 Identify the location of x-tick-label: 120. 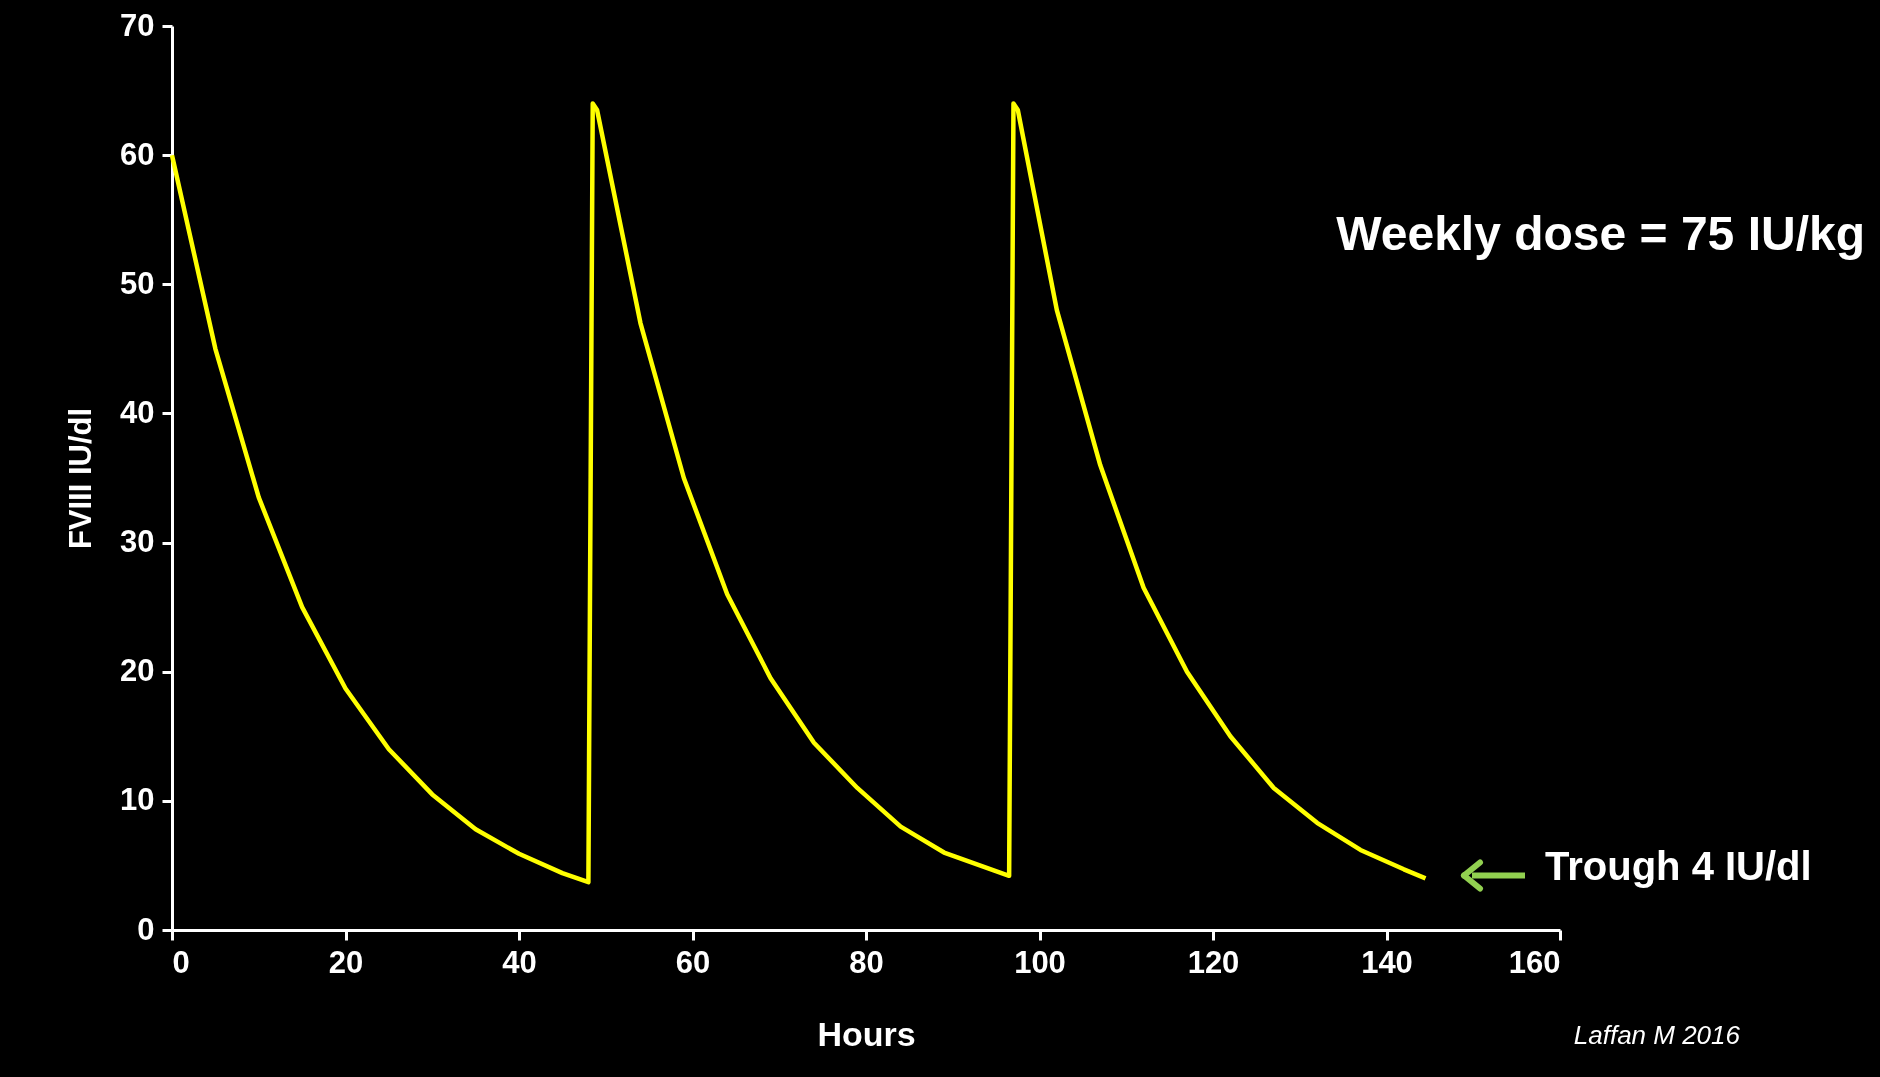
(1213, 962).